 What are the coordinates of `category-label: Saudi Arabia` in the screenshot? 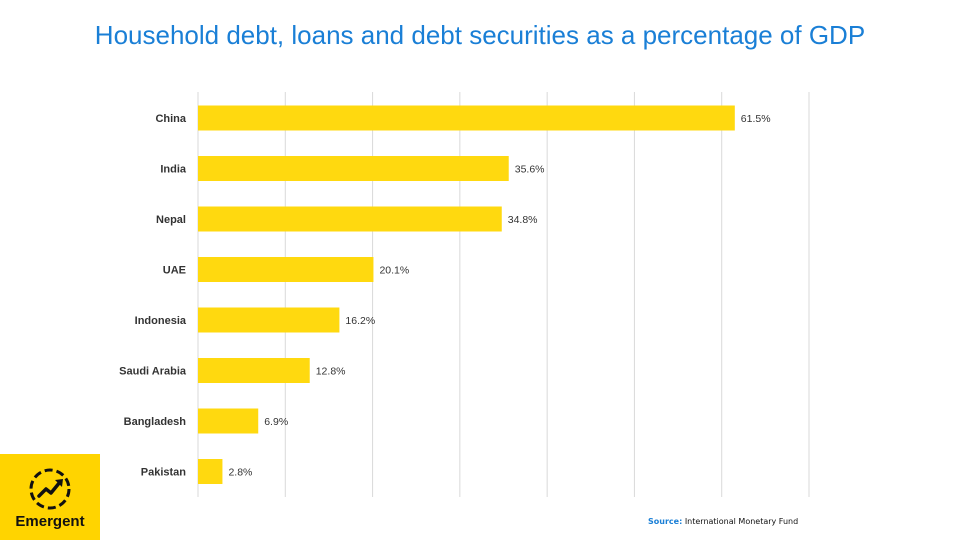 It's located at (153, 372).